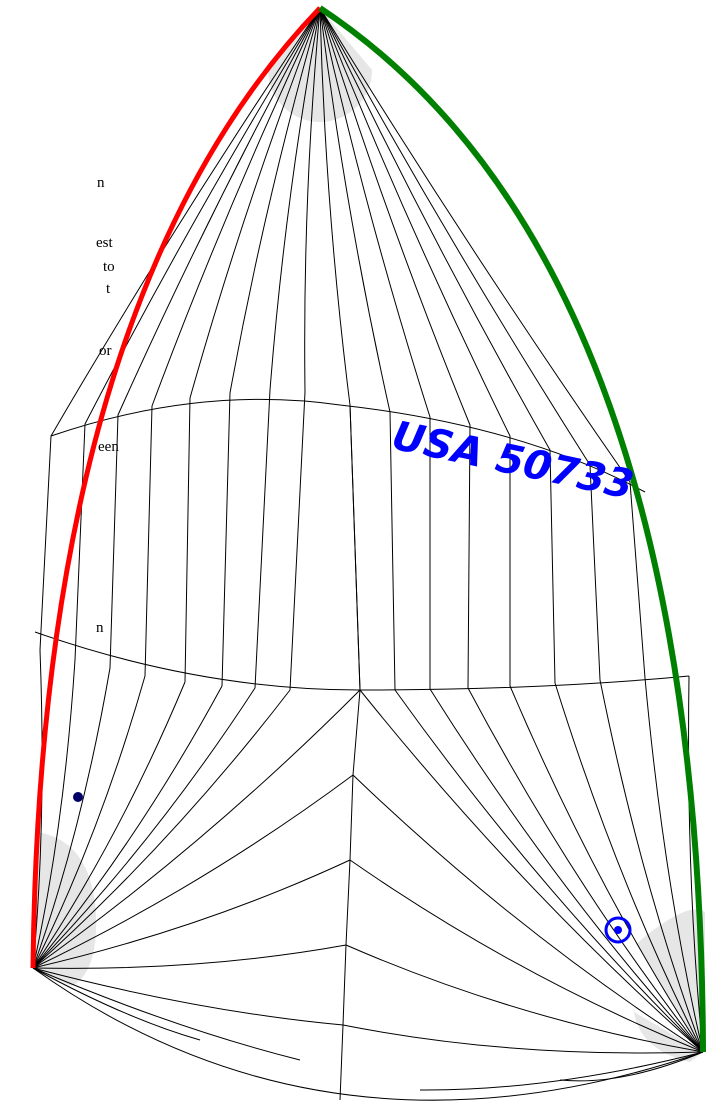 The height and width of the screenshot is (1116, 715). What do you see at coordinates (65, 909) in the screenshot?
I see `tack-patch` at bounding box center [65, 909].